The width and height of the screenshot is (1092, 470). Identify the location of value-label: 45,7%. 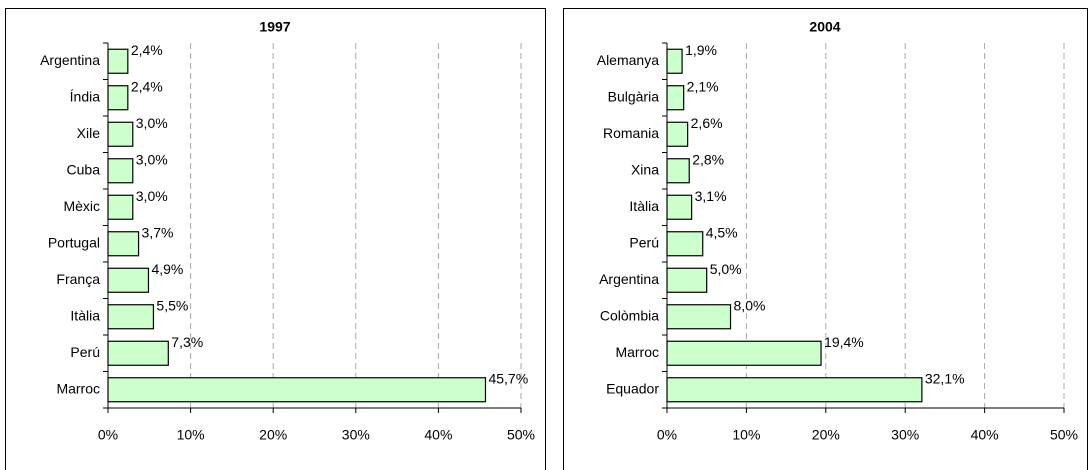
(508, 378).